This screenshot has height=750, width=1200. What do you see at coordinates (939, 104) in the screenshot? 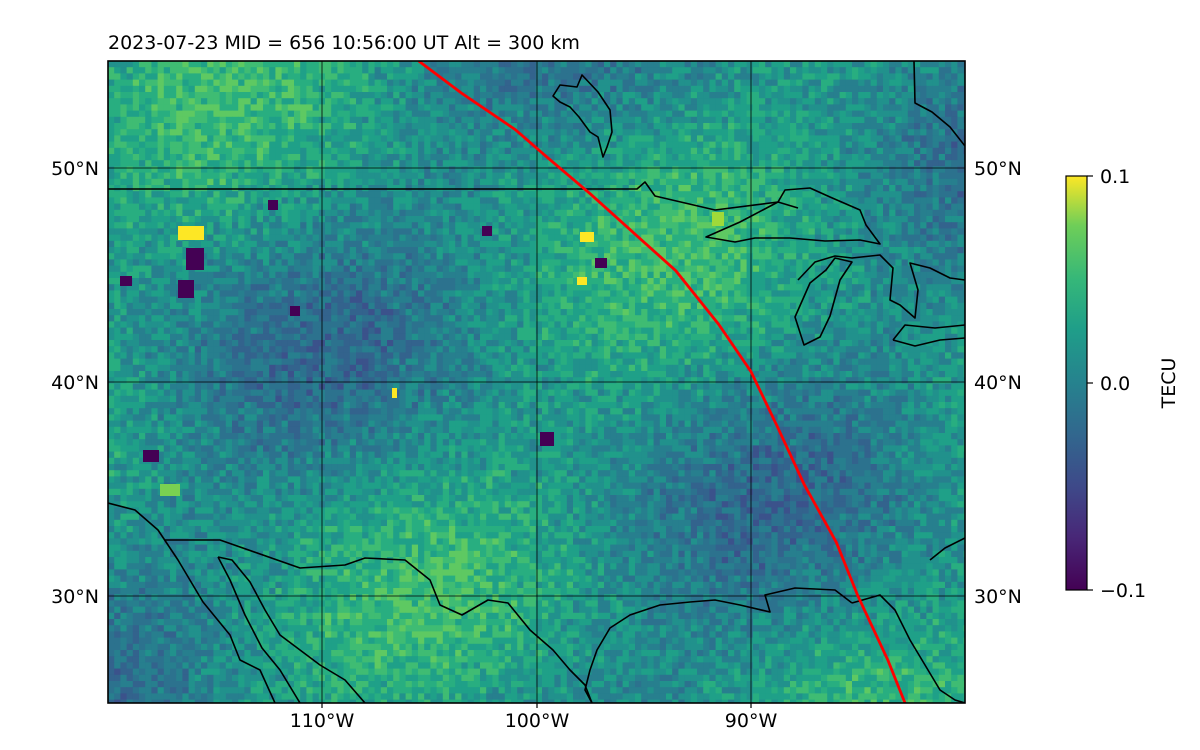
I see `hudson-bay-east-coast` at bounding box center [939, 104].